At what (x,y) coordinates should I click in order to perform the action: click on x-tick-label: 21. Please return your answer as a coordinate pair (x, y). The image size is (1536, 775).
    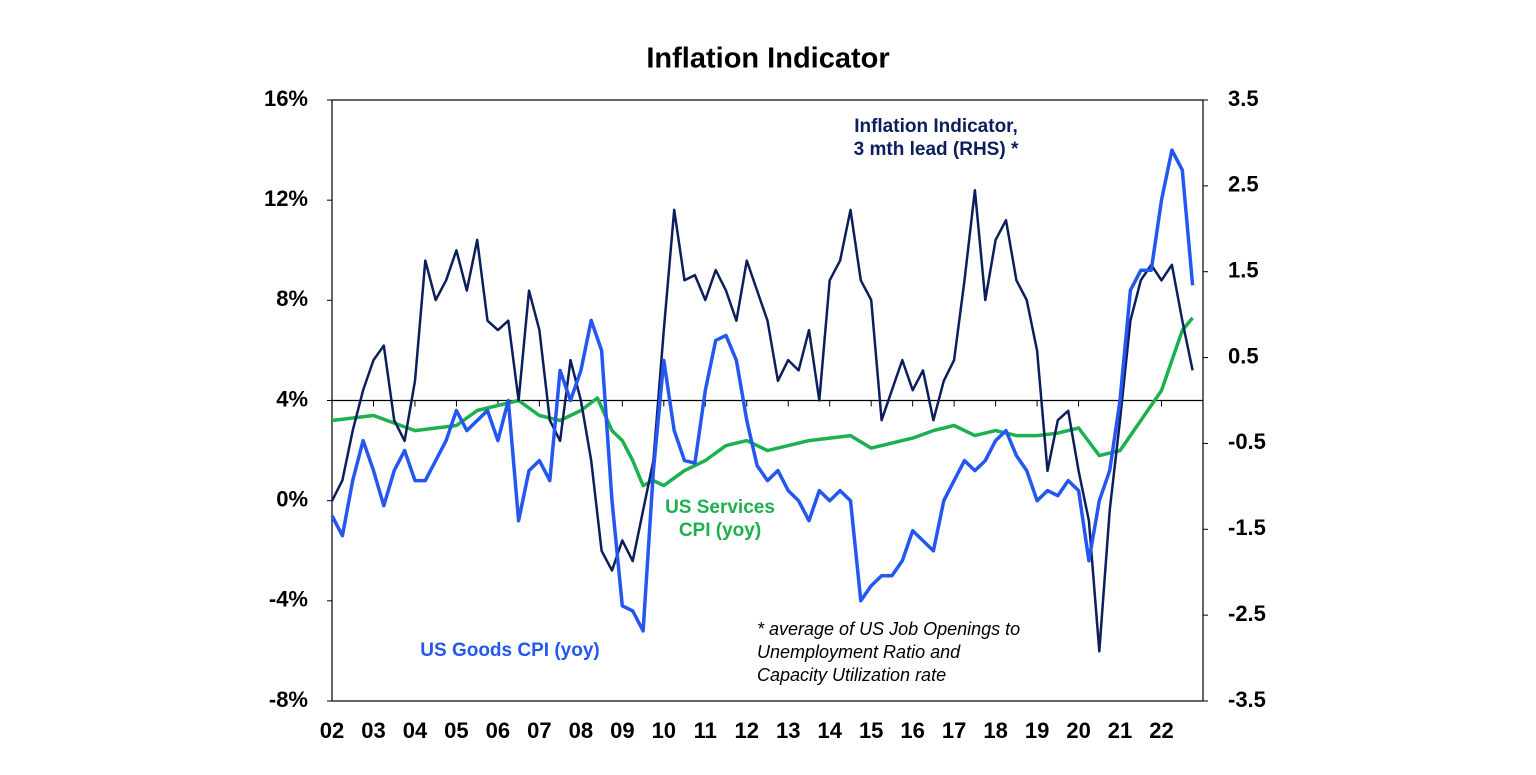
    Looking at the image, I should click on (1120, 730).